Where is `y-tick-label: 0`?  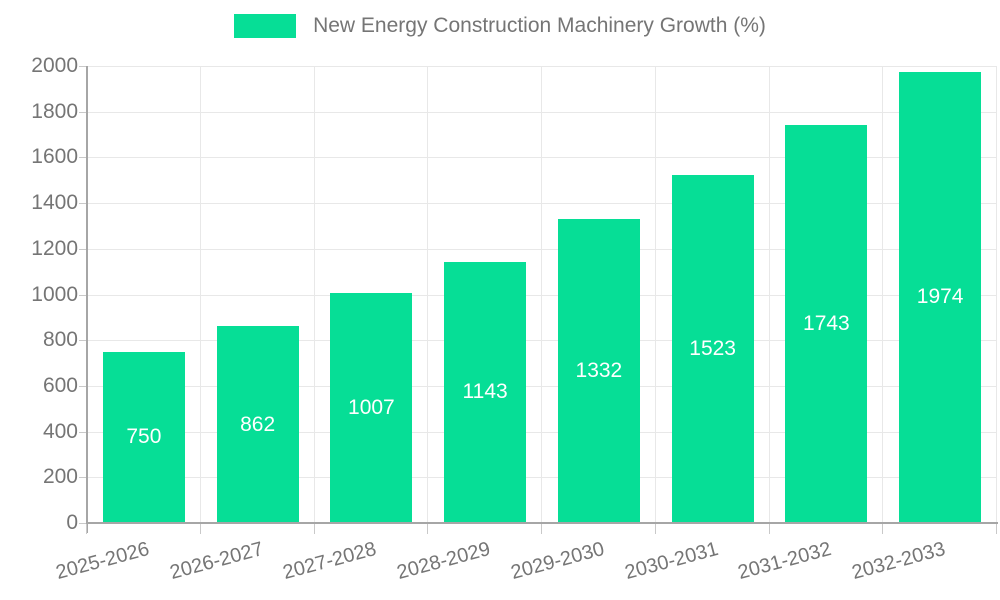
y-tick-label: 0 is located at coordinates (72, 522).